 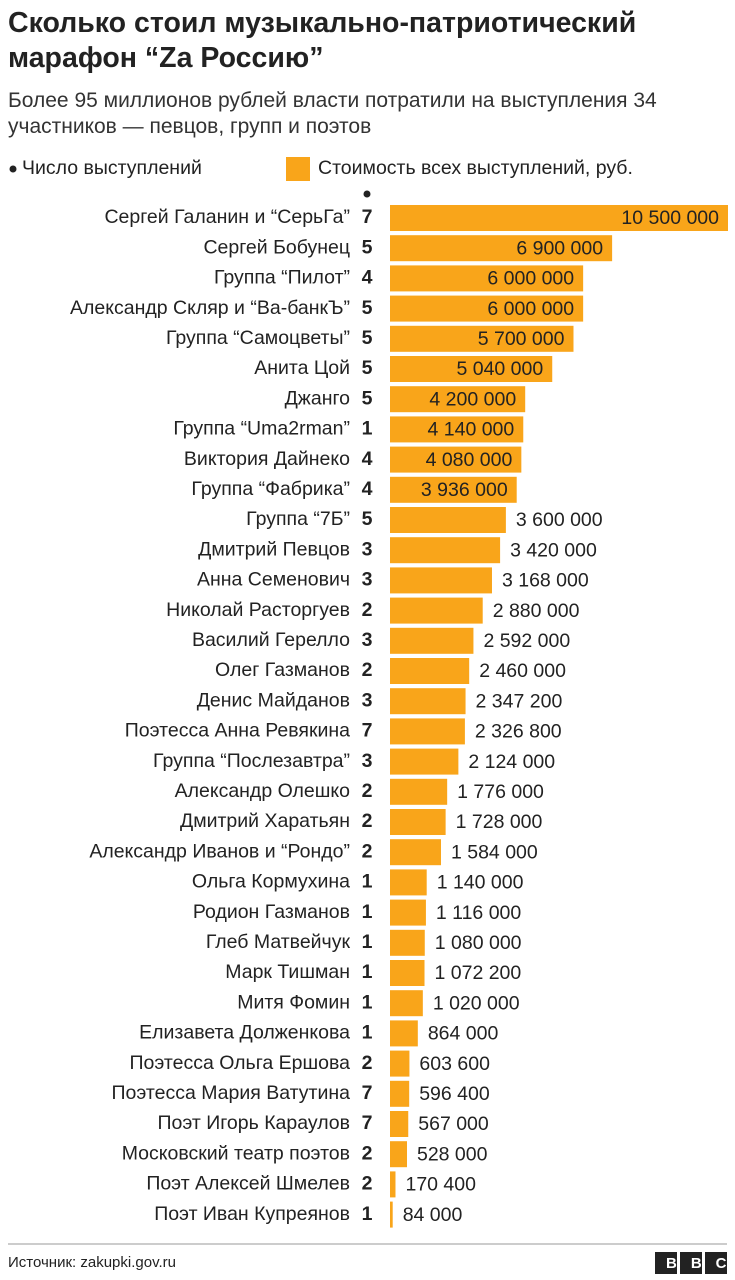 What do you see at coordinates (454, 1064) in the screenshot?
I see `value-label: 603 600` at bounding box center [454, 1064].